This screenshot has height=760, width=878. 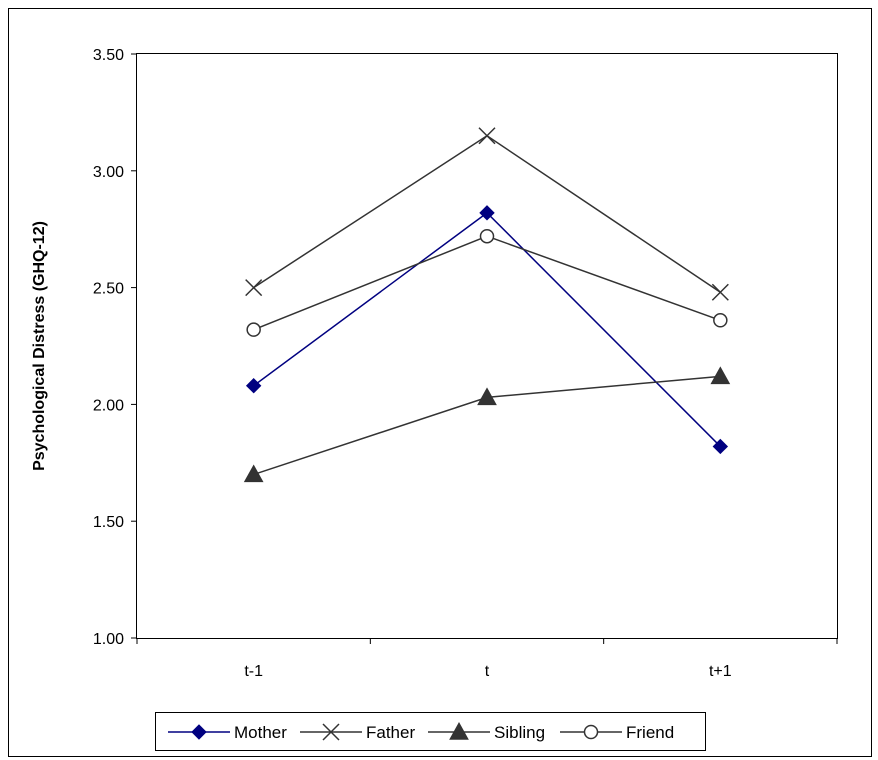 I want to click on legend-label-sibling: Sibling, so click(x=519, y=732).